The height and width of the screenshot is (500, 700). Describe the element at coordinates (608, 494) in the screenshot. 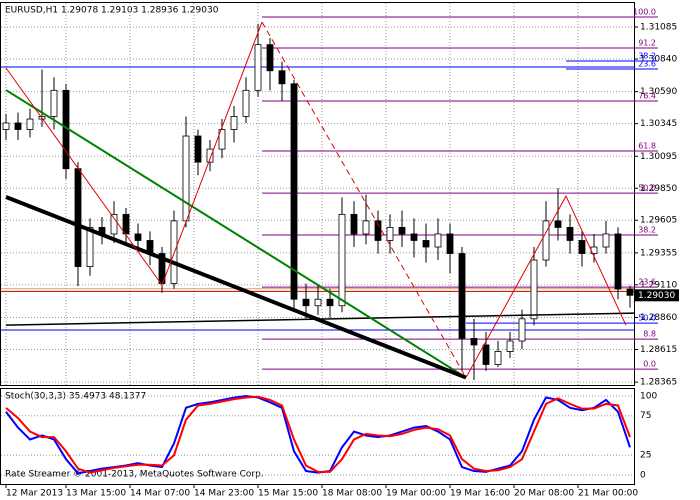

I see `x-tick-label: 21 Mar 00:00` at that location.